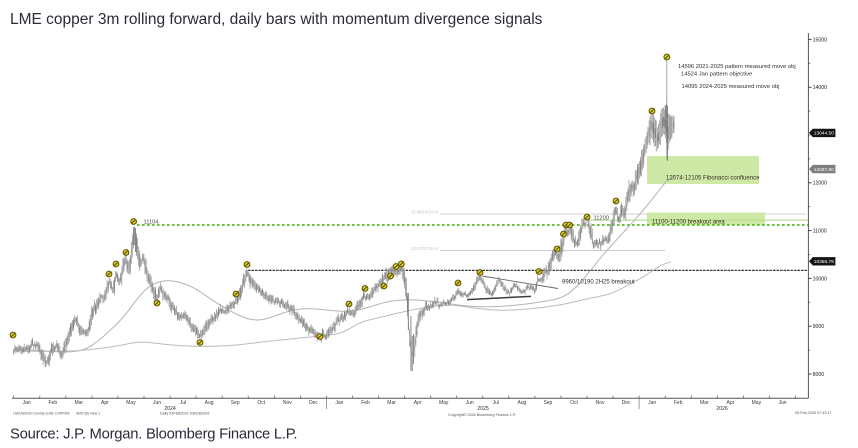 This screenshot has height=448, width=858. What do you see at coordinates (813, 413) in the screenshot?
I see `svg-text: 05-Feb-2026 07:43:17` at bounding box center [813, 413].